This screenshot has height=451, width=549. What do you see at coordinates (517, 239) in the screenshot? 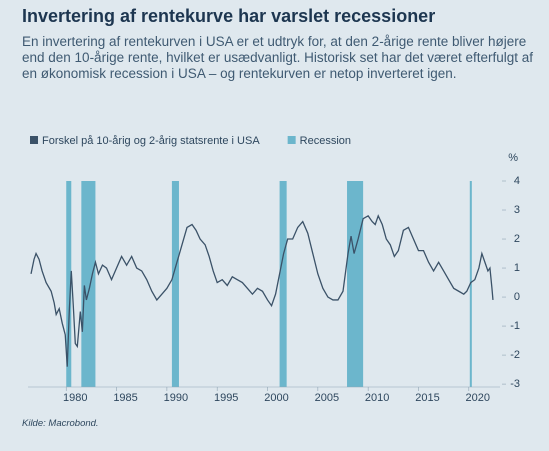
I see `y-tick-label: 2` at bounding box center [517, 239].